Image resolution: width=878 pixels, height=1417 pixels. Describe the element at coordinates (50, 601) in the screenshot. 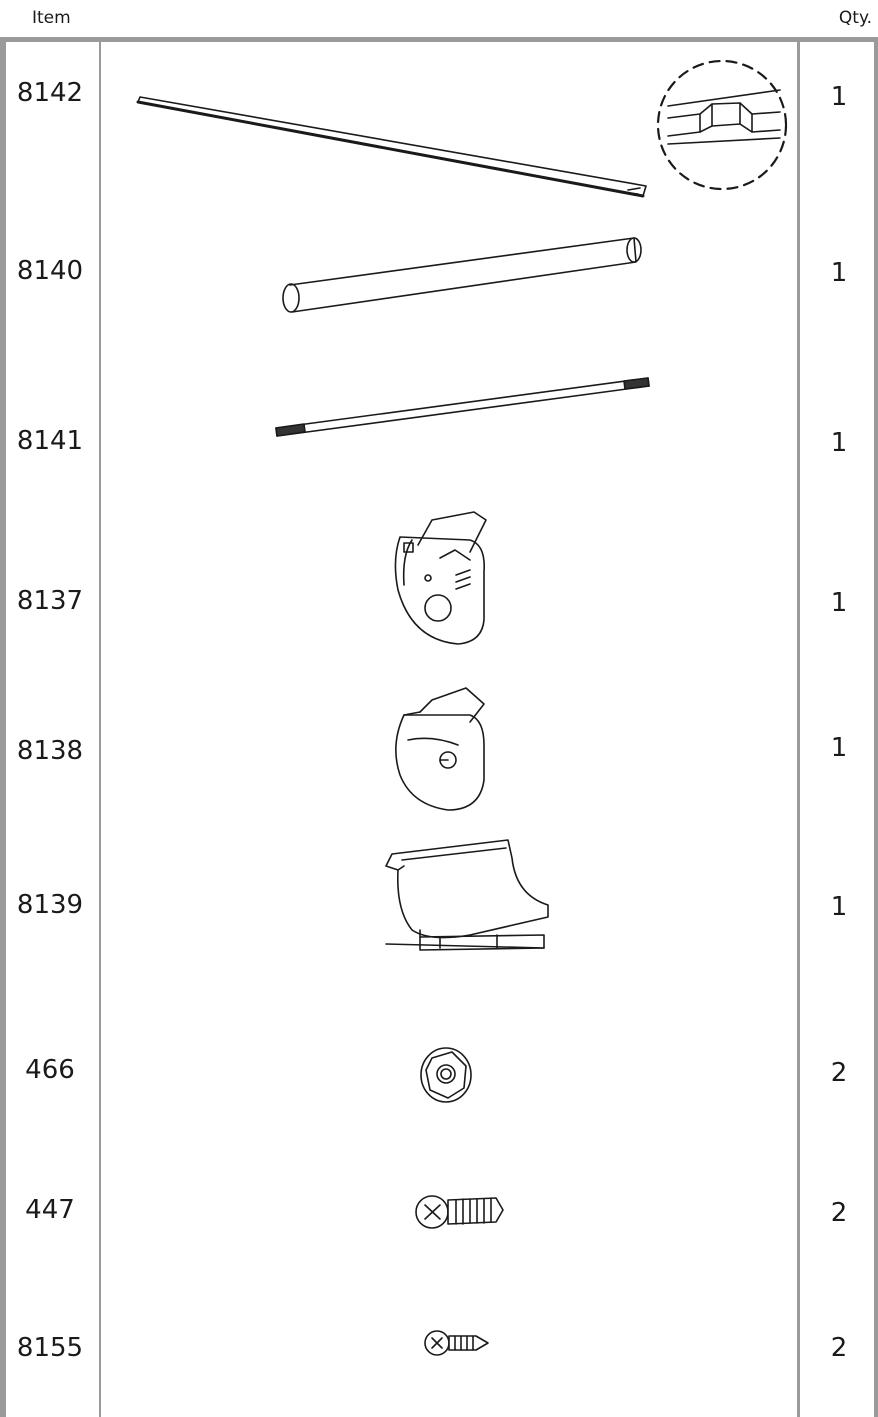

I see `item-number: 8137` at that location.